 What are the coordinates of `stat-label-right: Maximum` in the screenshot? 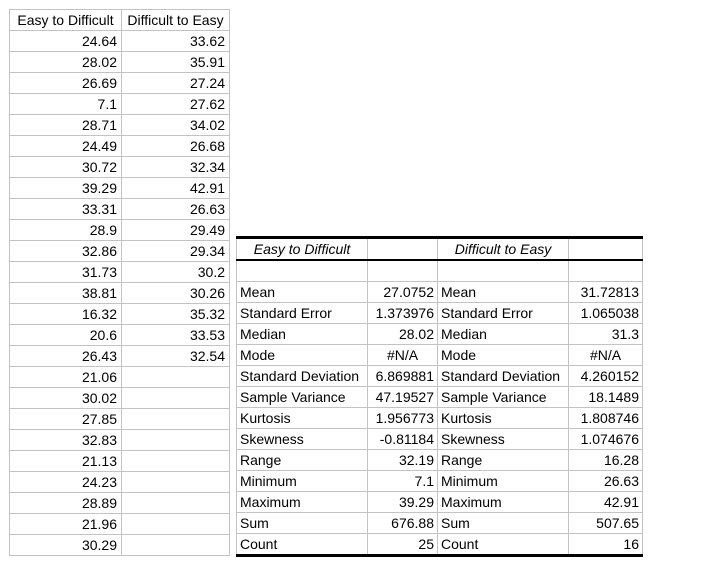 It's located at (503, 502).